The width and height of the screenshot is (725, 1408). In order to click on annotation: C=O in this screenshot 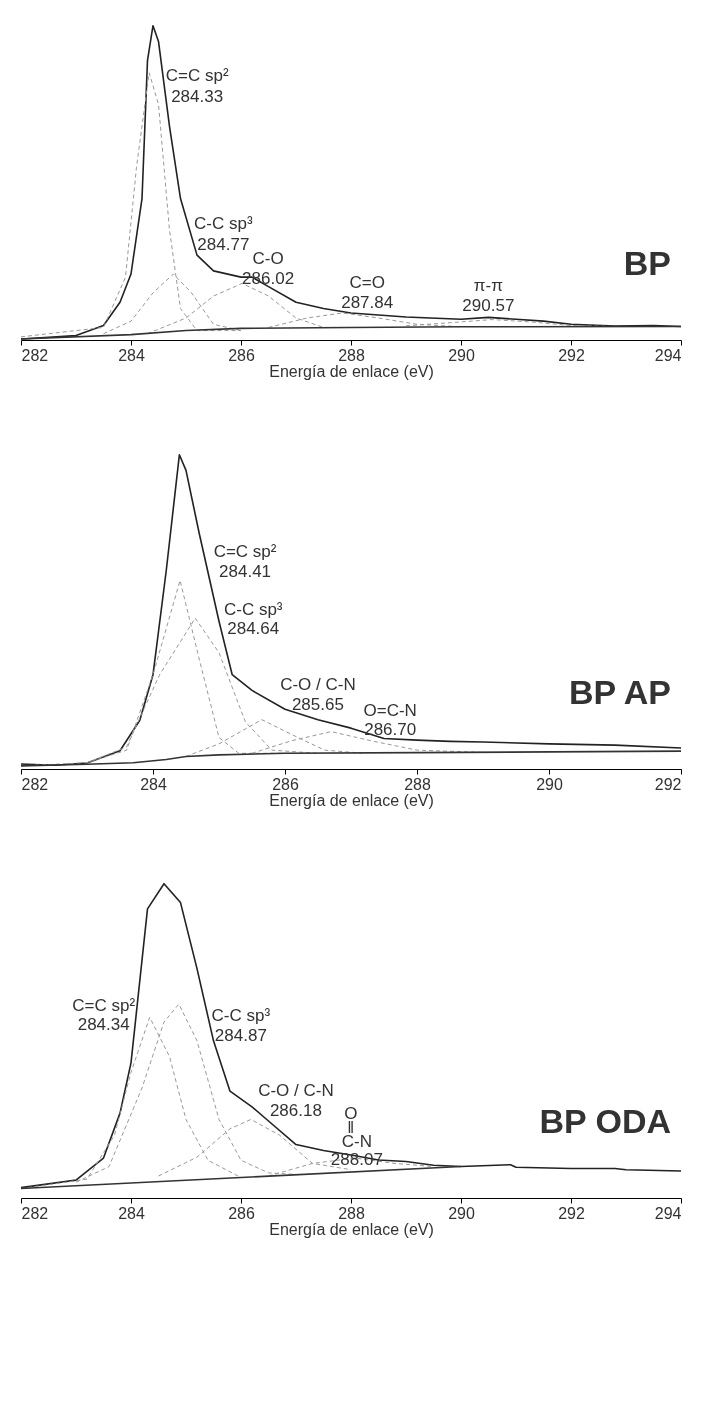, I will do `click(367, 282)`.